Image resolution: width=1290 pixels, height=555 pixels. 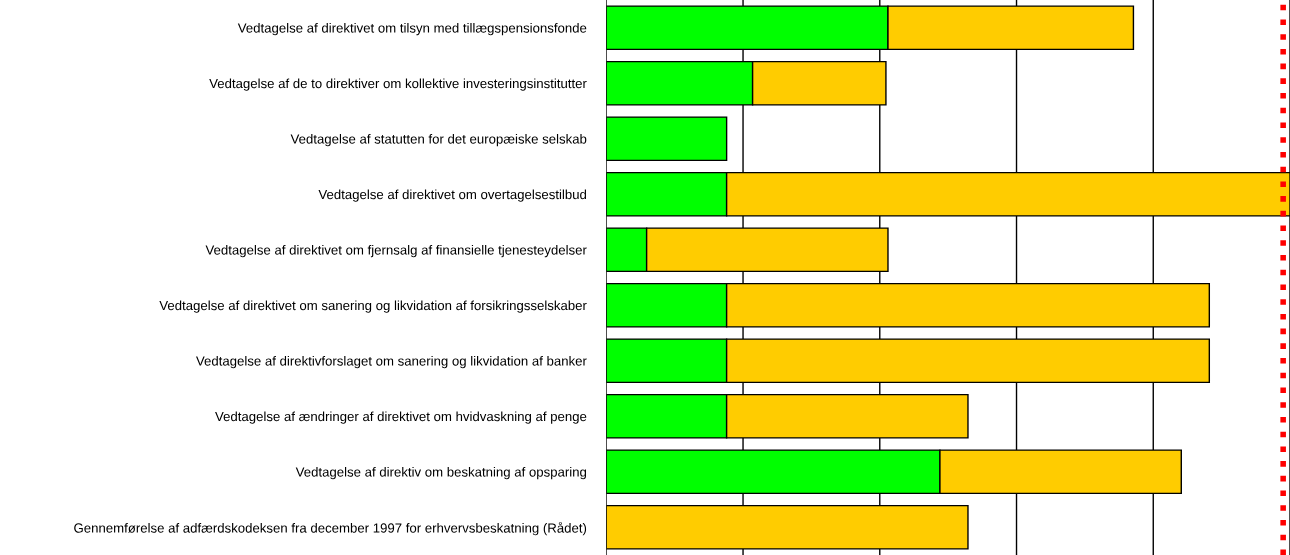 What do you see at coordinates (373, 306) in the screenshot?
I see `y-tick-label: Vedtagelse af direktivet om sanering og likvidation af forsikringsselskaber` at bounding box center [373, 306].